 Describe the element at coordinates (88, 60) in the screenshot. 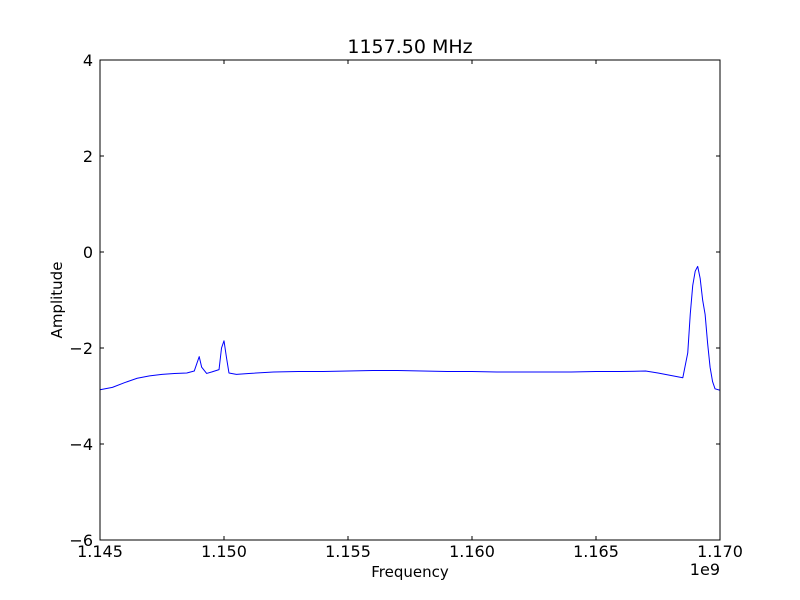

I see `y-tick-label: 4` at that location.